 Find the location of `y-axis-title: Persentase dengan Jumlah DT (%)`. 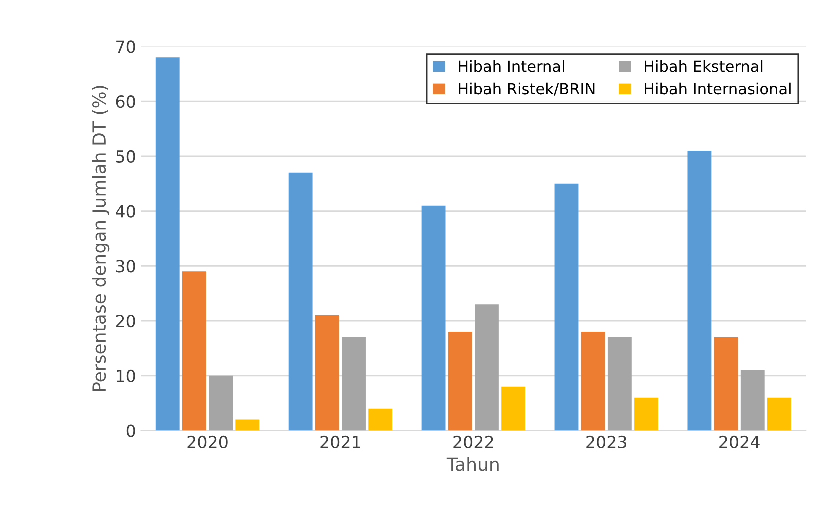

y-axis-title: Persentase dengan Jumlah DT (%) is located at coordinates (101, 239).